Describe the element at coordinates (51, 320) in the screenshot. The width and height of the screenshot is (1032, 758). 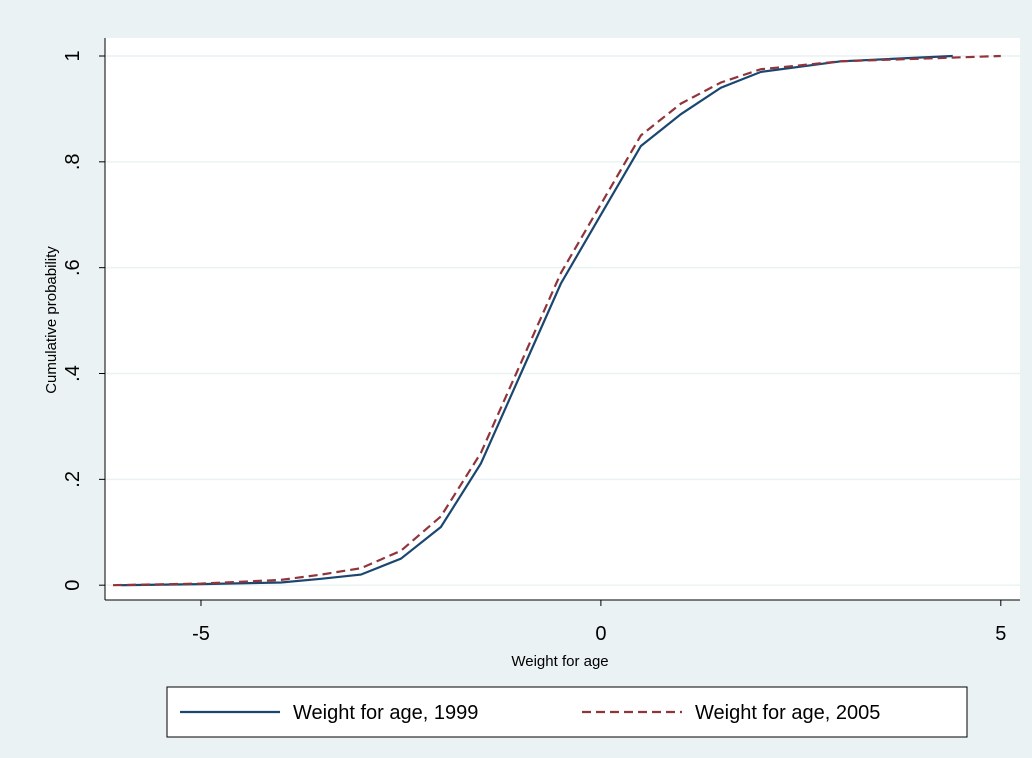
I see `y-axis-label: Cumulative probability` at that location.